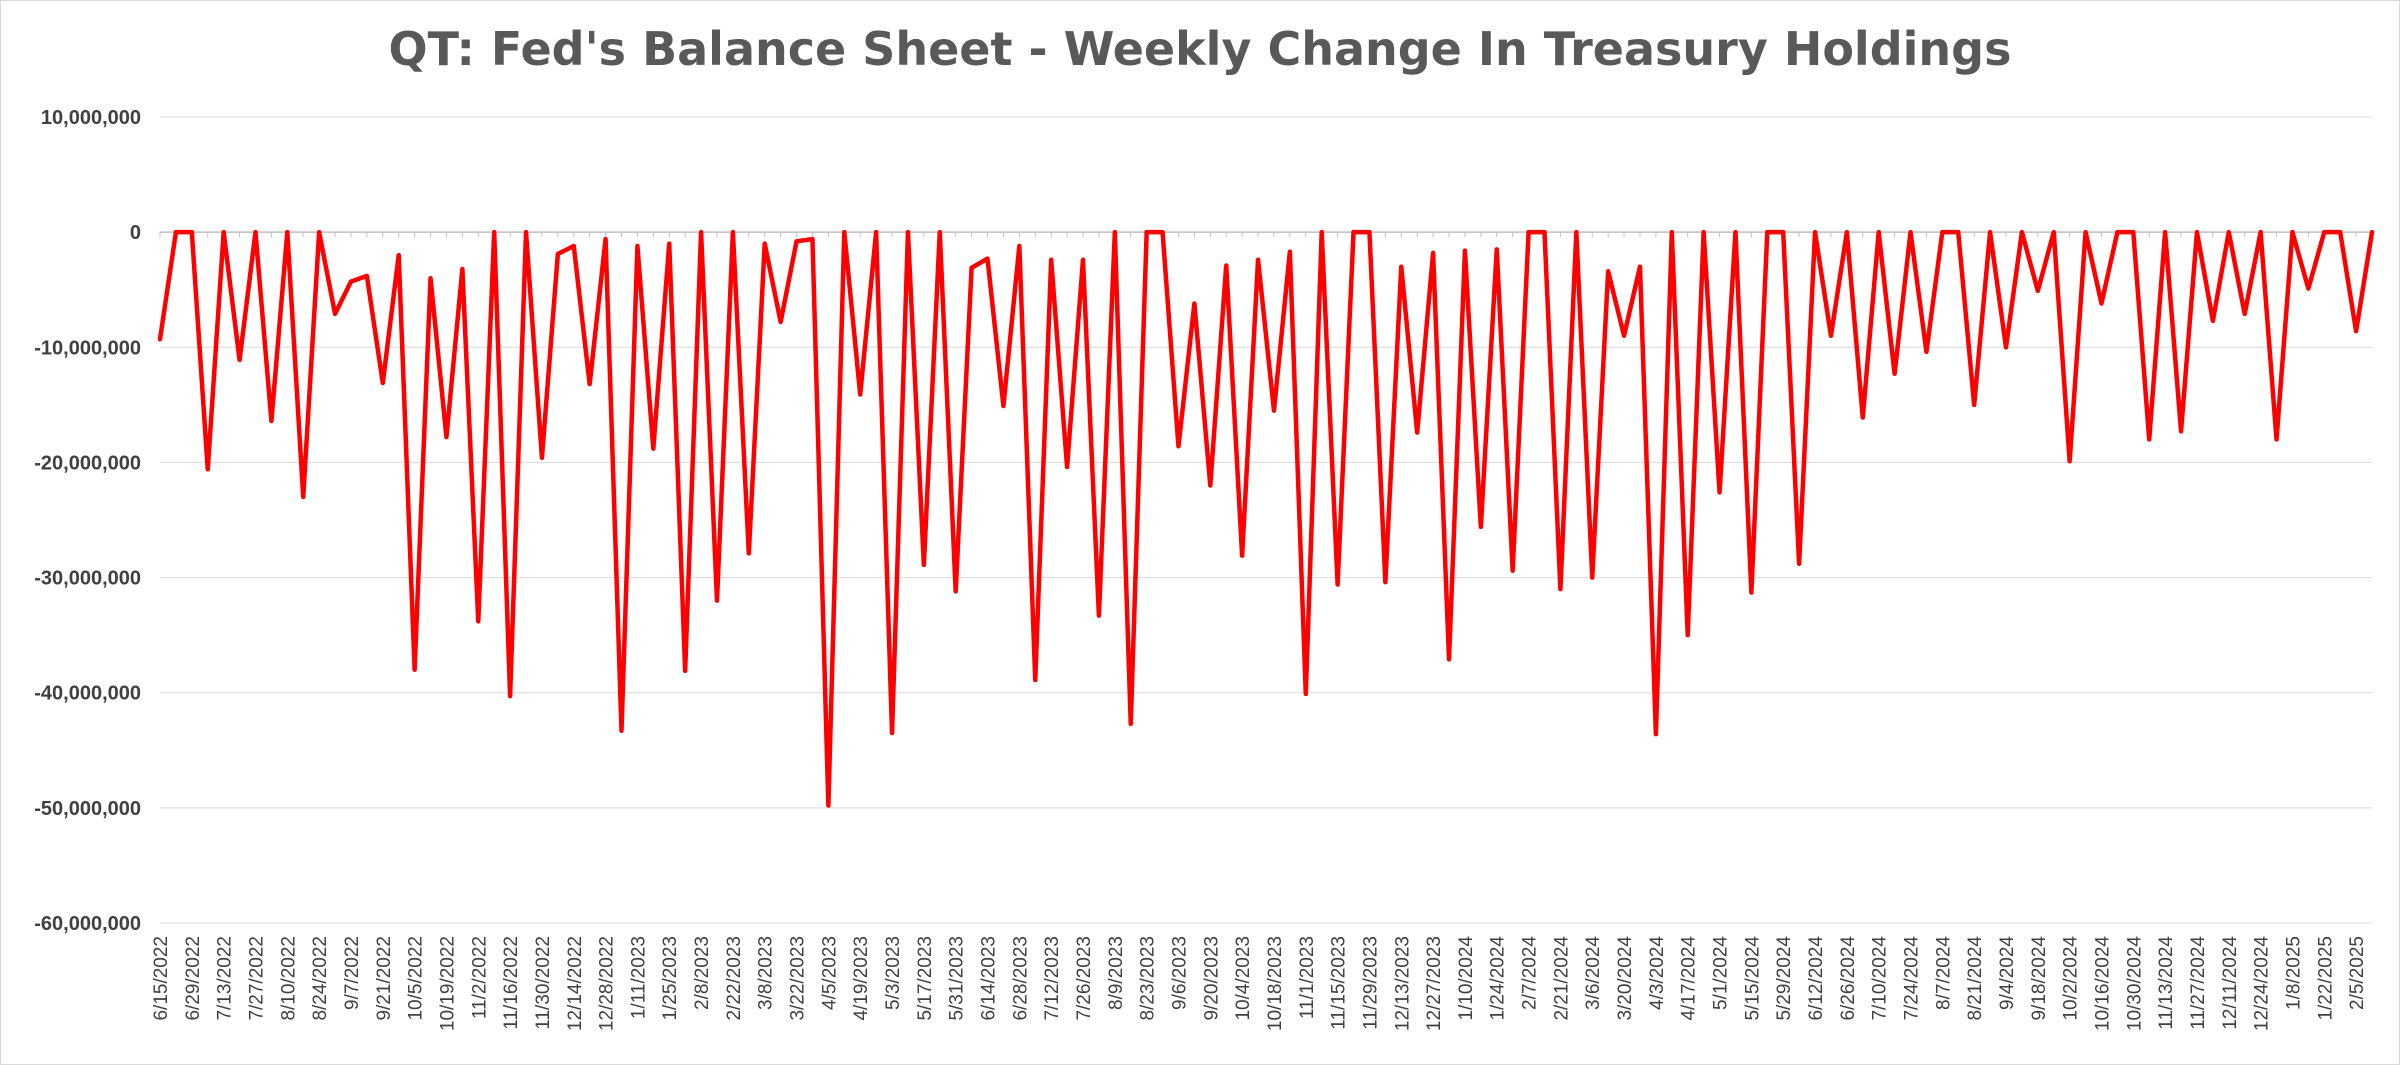 Image resolution: width=2400 pixels, height=1065 pixels. I want to click on x-tick-label: 3/8/2023, so click(766, 973).